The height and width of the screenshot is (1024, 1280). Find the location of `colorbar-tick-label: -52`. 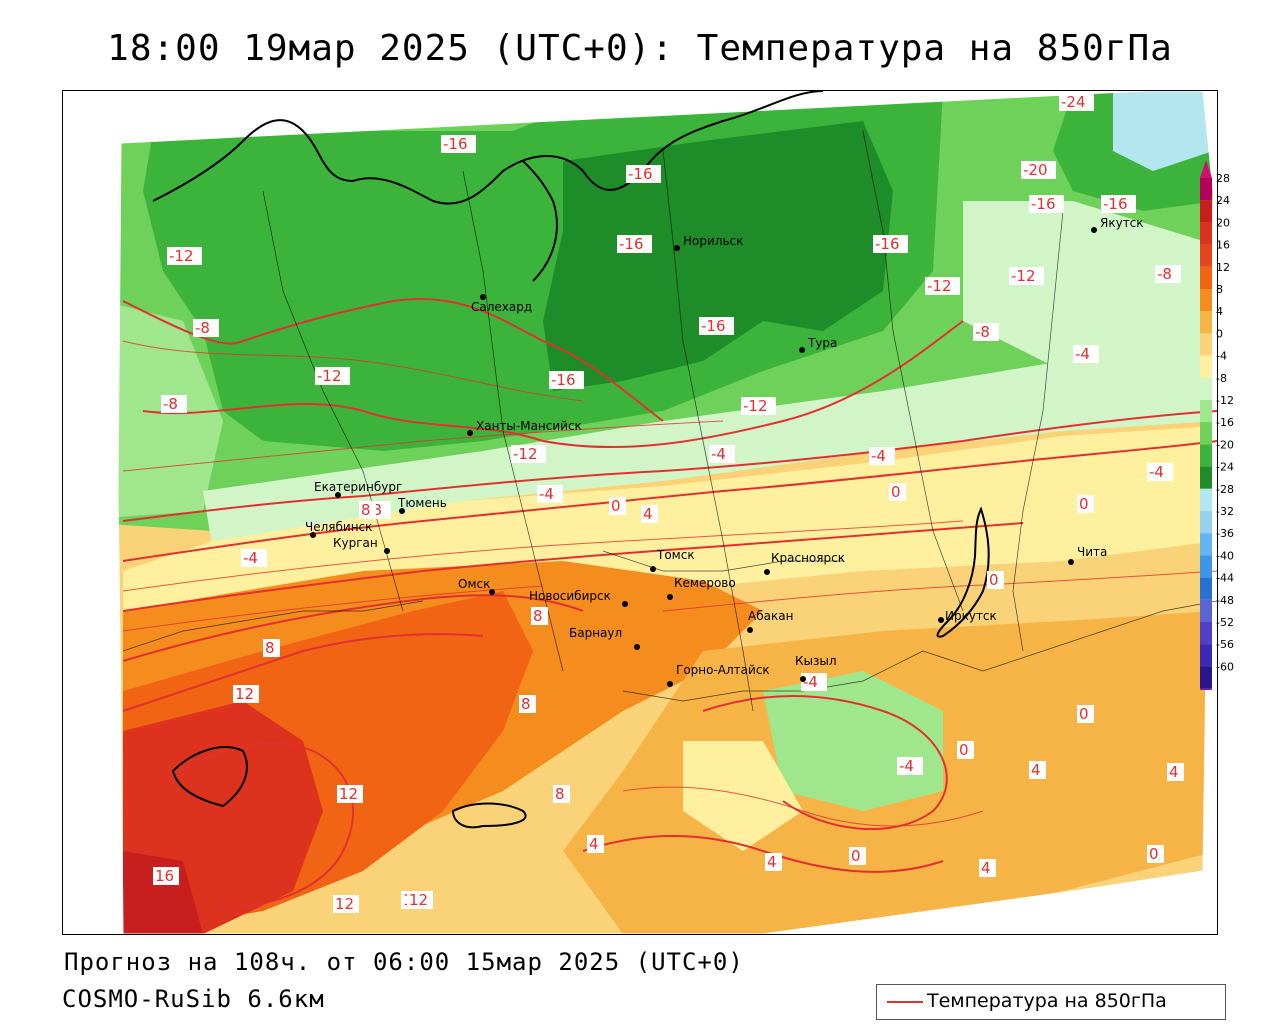

colorbar-tick-label: -52 is located at coordinates (1225, 622).